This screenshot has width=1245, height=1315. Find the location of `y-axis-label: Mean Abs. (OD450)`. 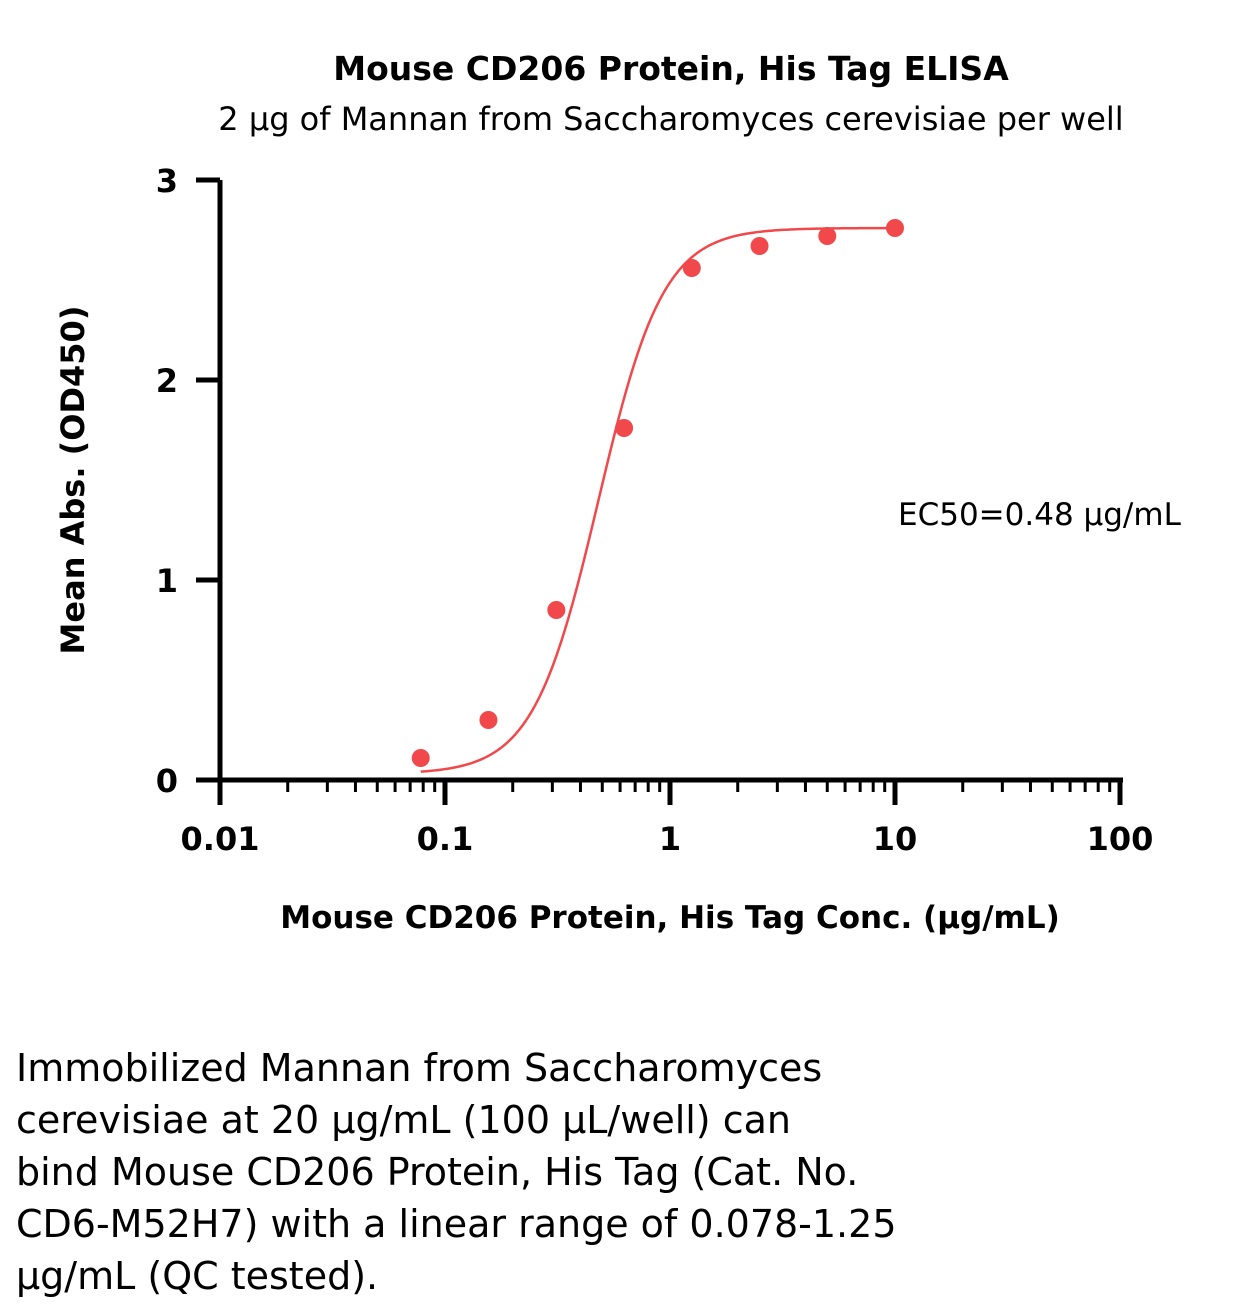

y-axis-label: Mean Abs. (OD450) is located at coordinates (73, 480).